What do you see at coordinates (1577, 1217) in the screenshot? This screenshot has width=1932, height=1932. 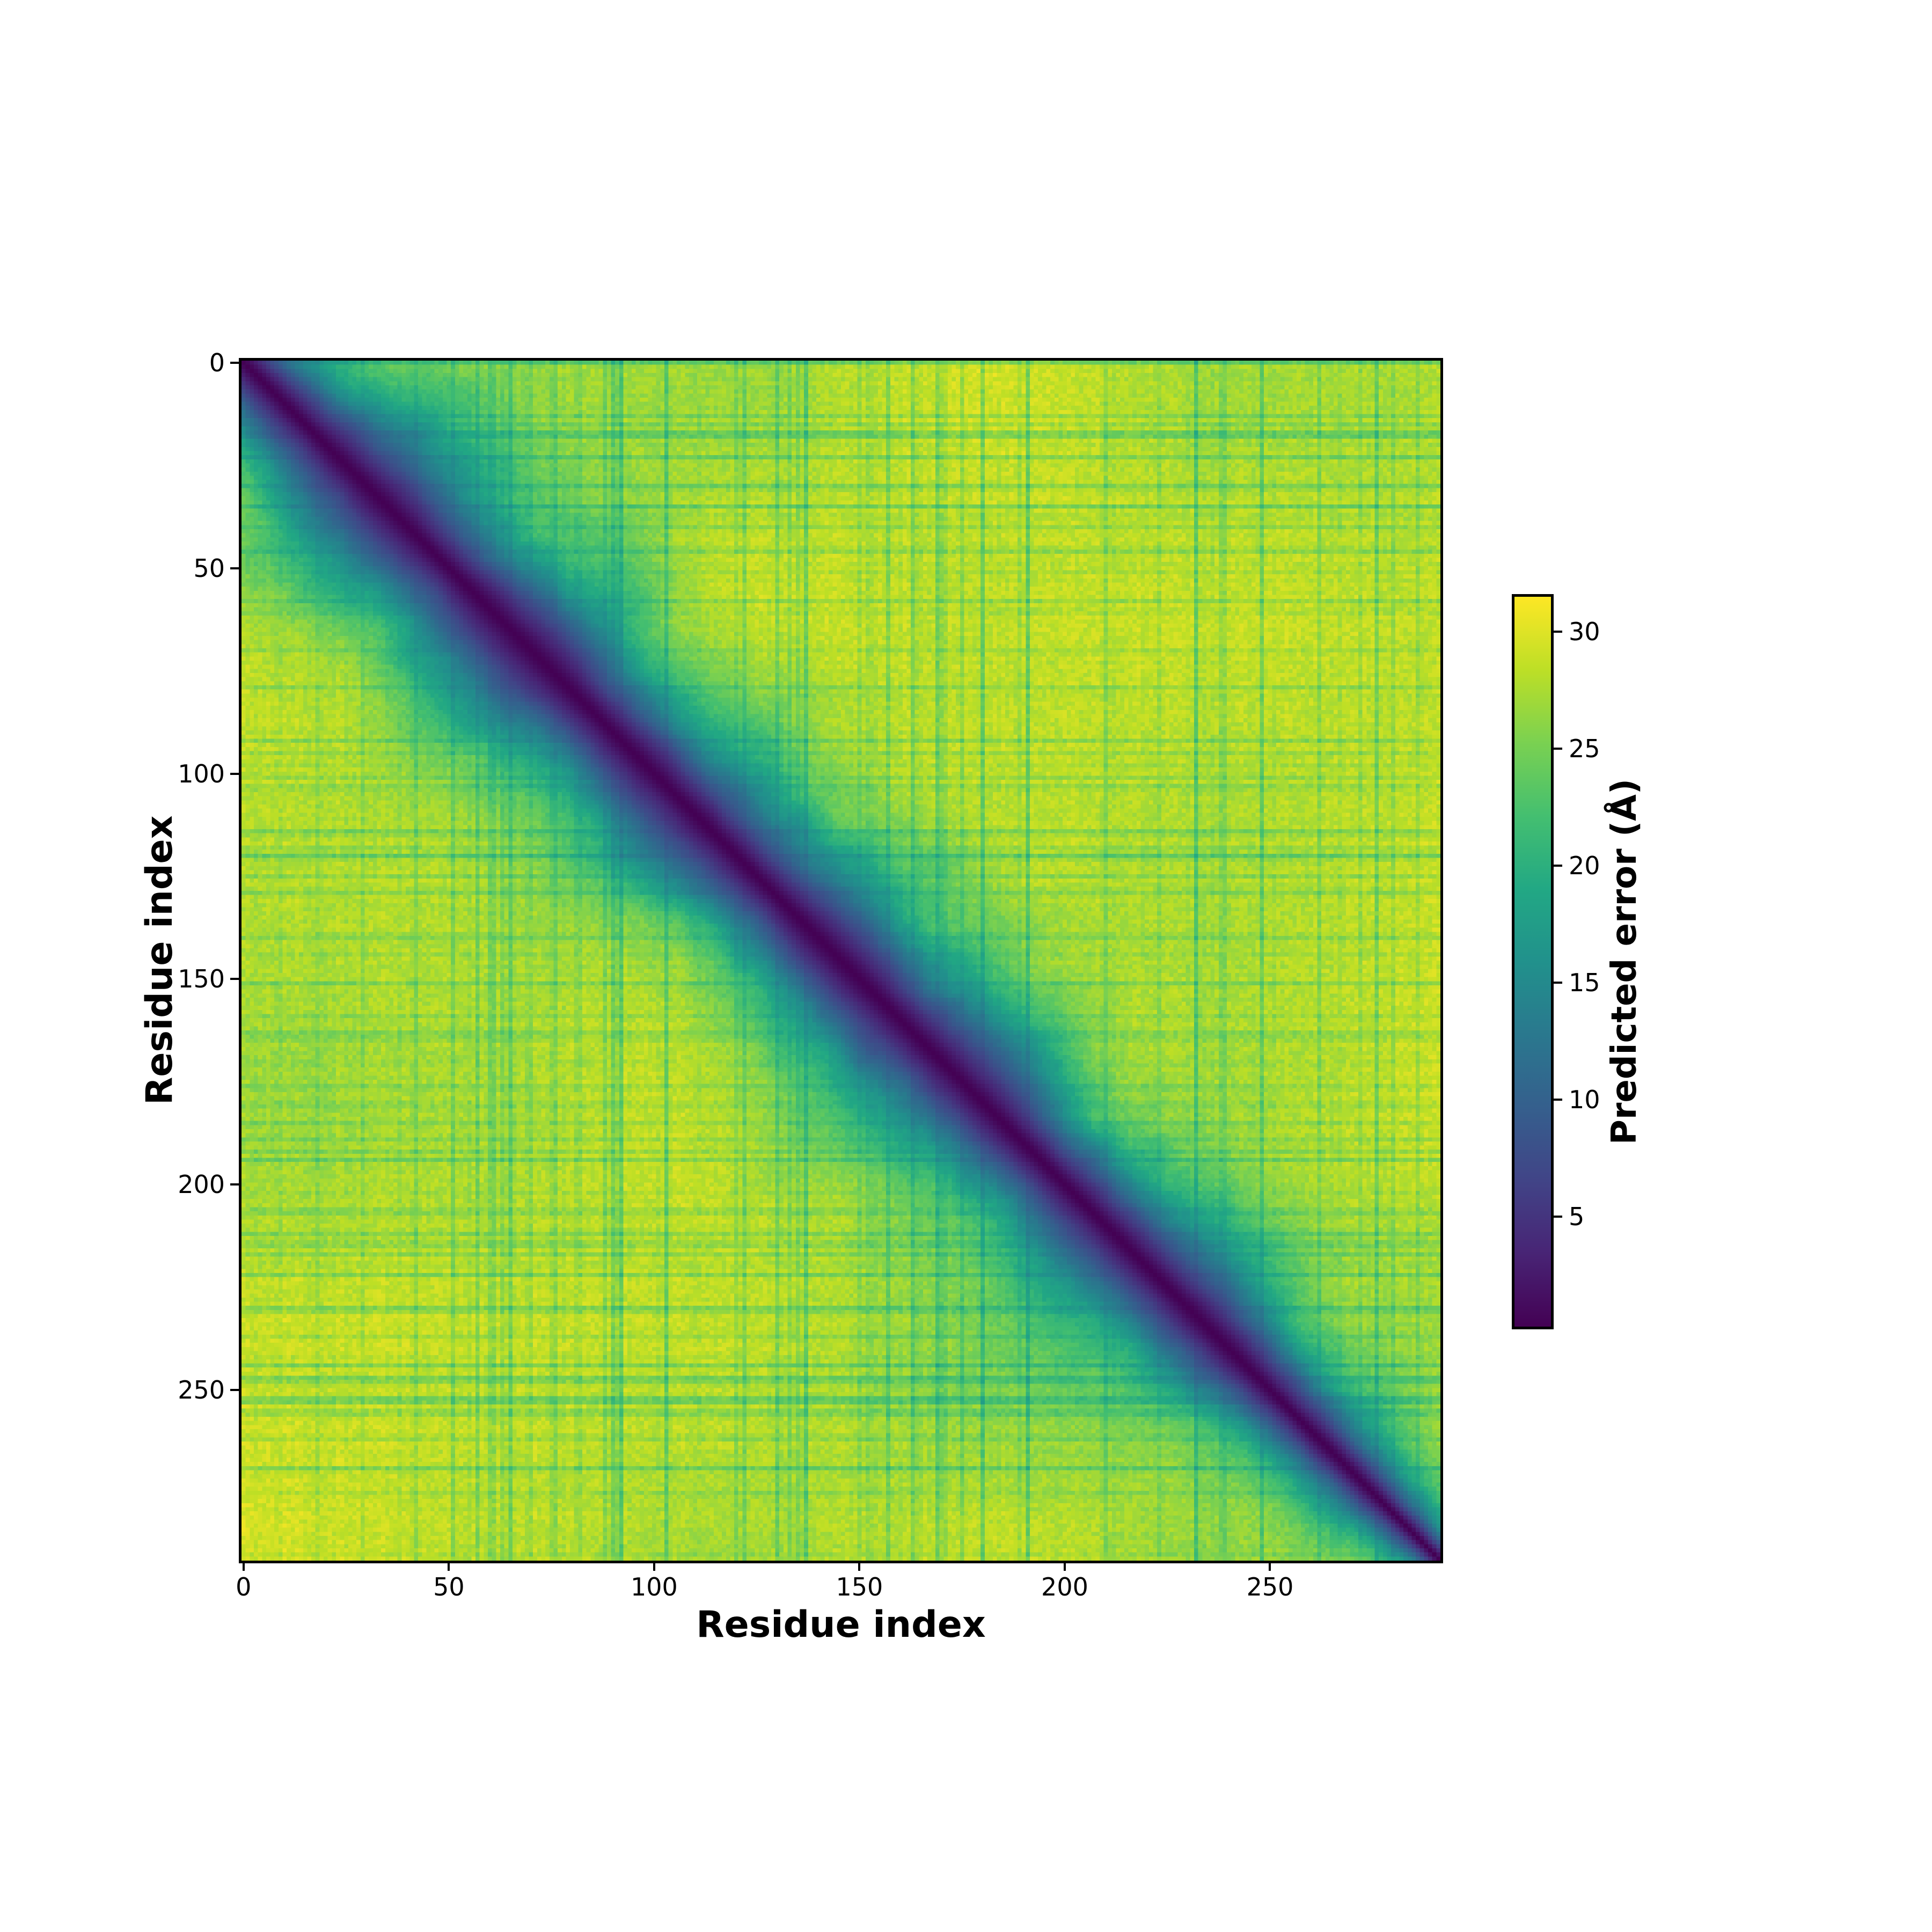 I see `colorbar-tick-label: 5` at bounding box center [1577, 1217].